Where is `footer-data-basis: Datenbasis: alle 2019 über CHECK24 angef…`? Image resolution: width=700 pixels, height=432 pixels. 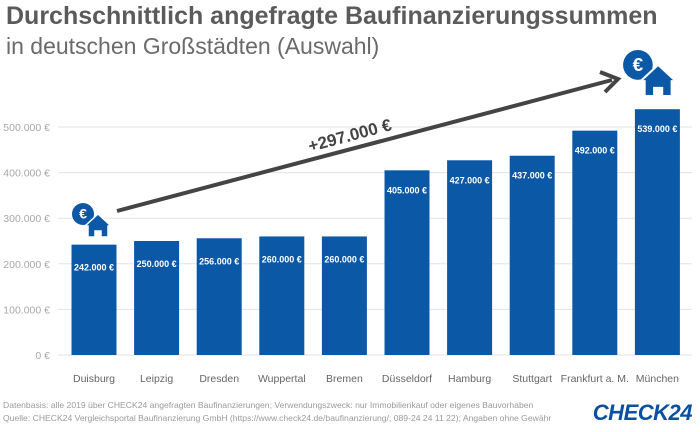 footer-data-basis: Datenbasis: alle 2019 über CHECK24 angef… is located at coordinates (268, 405).